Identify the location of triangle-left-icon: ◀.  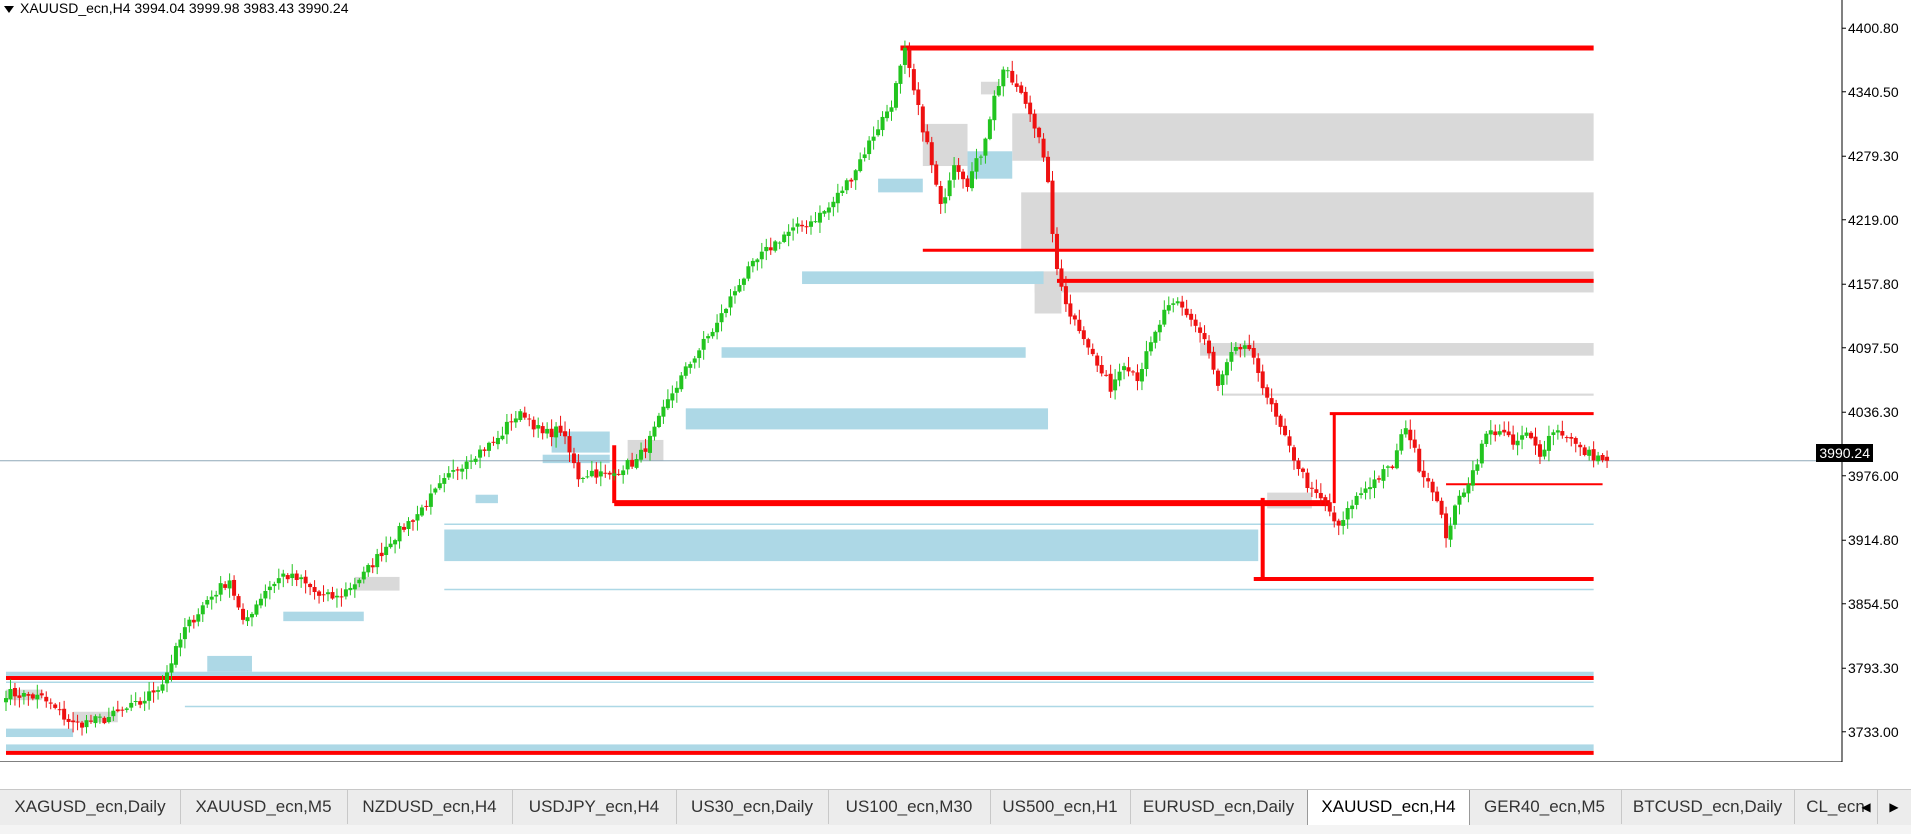
(1866, 807).